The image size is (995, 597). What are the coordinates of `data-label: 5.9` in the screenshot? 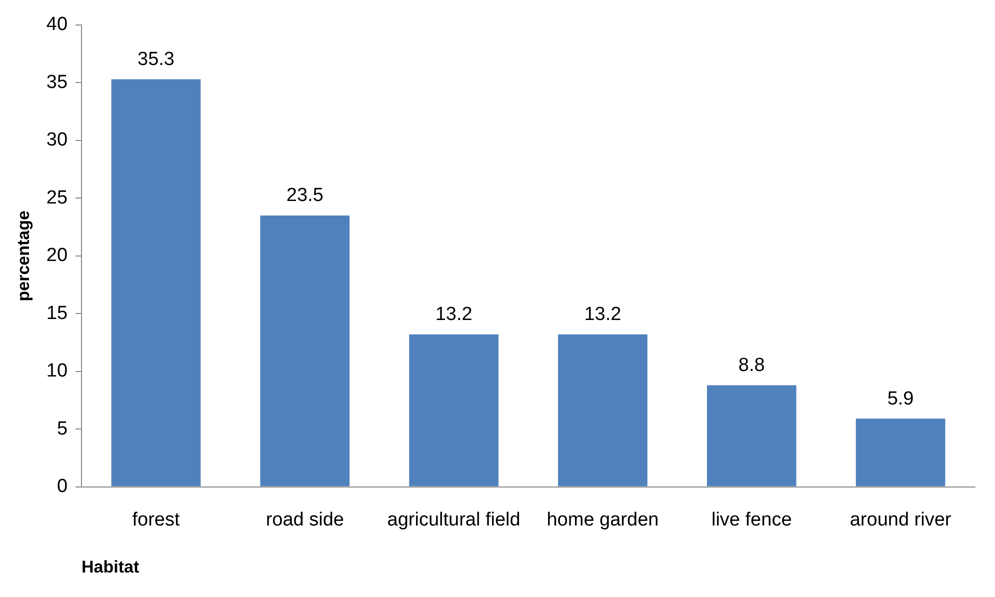 It's located at (900, 399).